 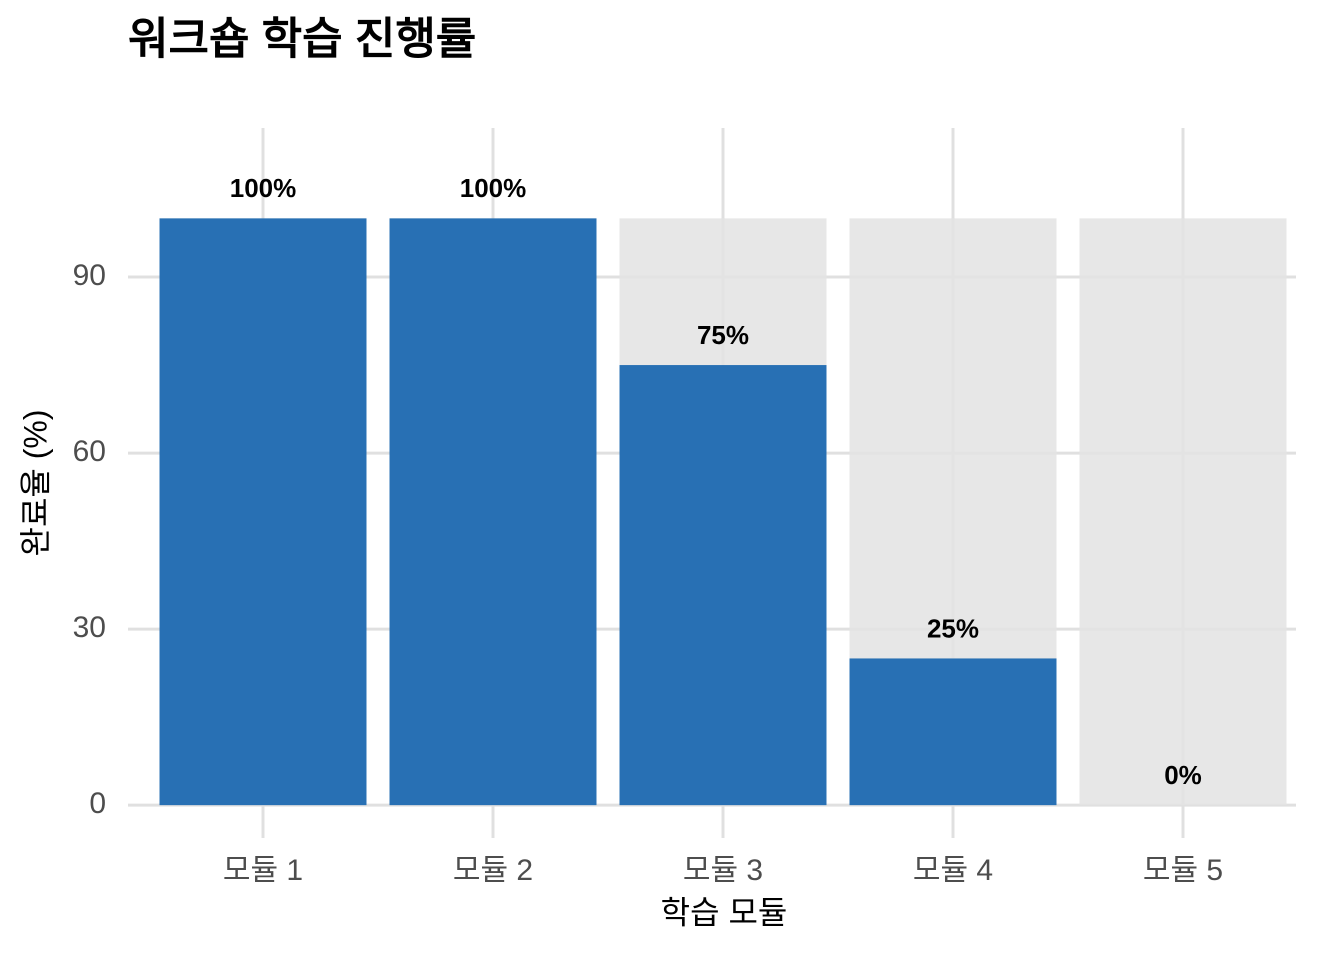 What do you see at coordinates (493, 870) in the screenshot?
I see `x-tick-label: 모듈 2` at bounding box center [493, 870].